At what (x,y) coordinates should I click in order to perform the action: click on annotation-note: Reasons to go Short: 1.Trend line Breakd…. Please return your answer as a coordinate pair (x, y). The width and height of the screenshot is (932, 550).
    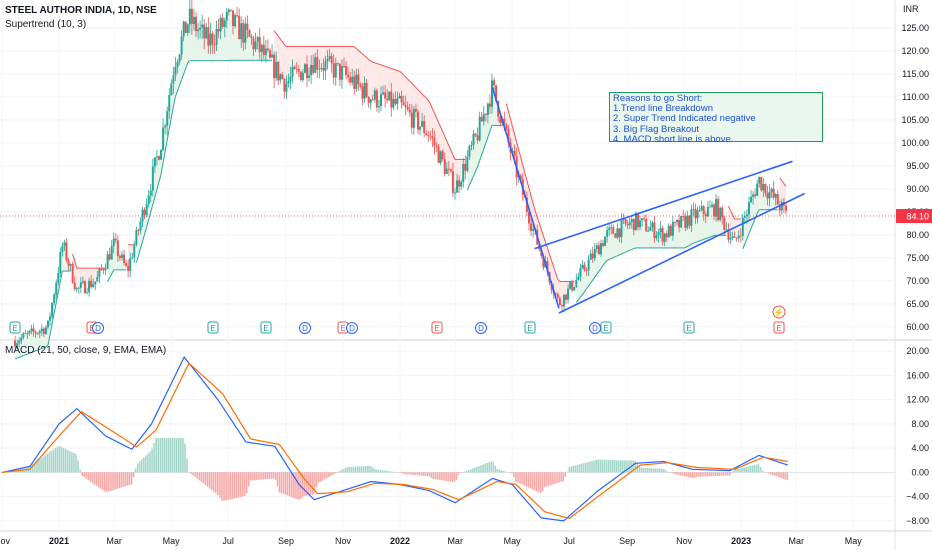
    Looking at the image, I should click on (716, 118).